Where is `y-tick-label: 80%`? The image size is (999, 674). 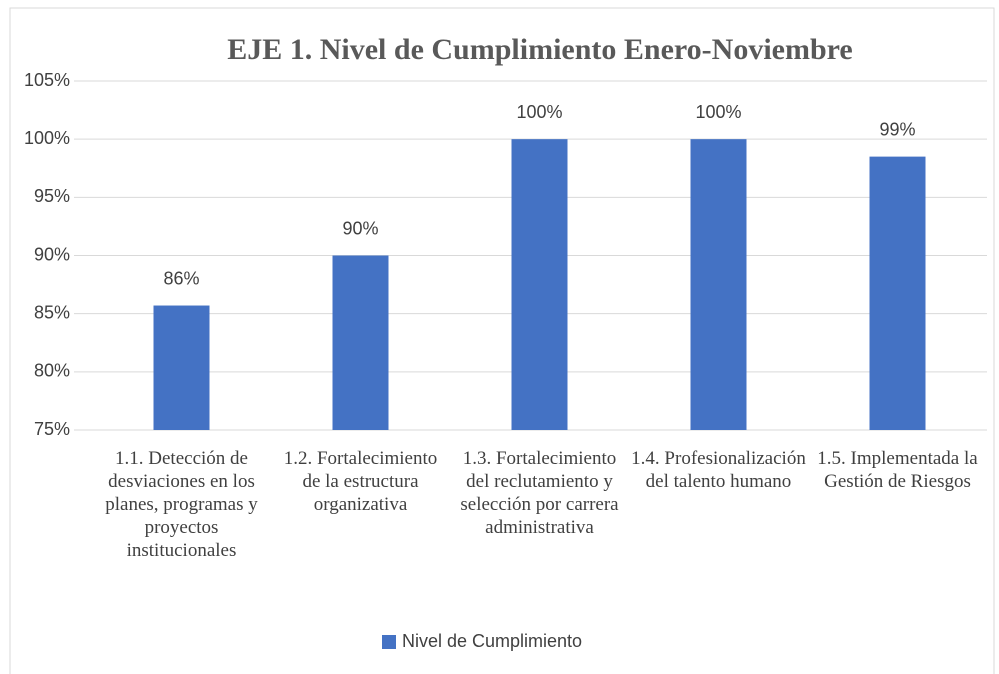
y-tick-label: 80% is located at coordinates (52, 371).